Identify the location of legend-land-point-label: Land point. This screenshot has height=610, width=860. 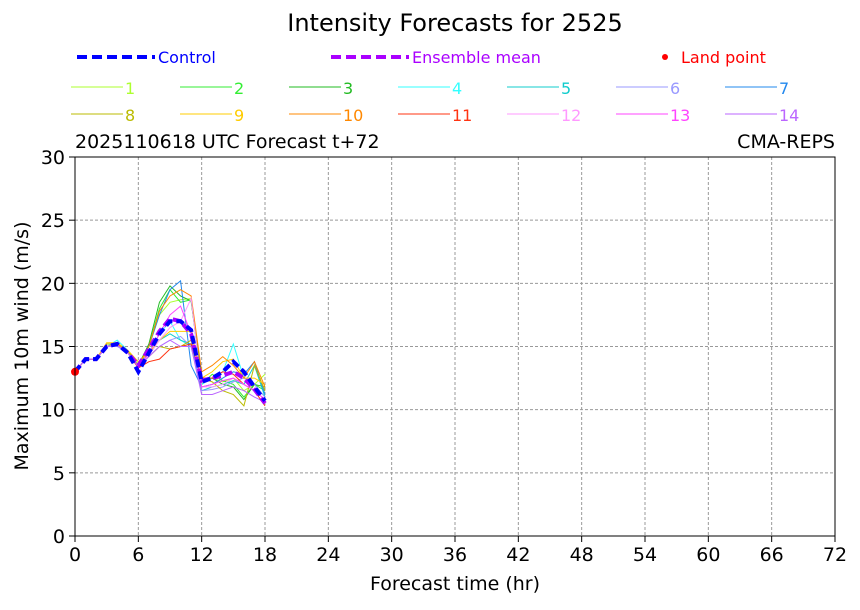
(723, 57).